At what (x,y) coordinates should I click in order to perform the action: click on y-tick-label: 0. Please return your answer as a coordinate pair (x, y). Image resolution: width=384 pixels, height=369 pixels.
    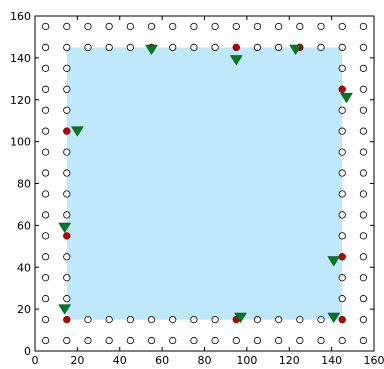
    Looking at the image, I should click on (27, 351).